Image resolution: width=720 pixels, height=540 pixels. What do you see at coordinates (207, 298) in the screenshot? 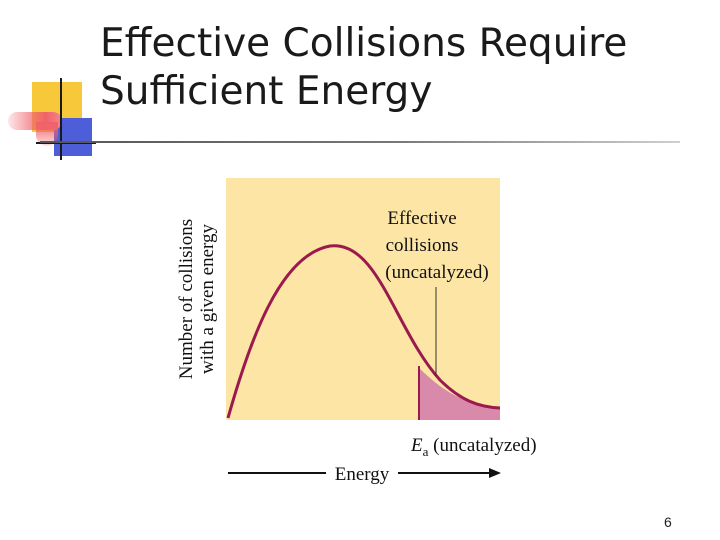
I see `y-axis-label-line-2: with a given energy` at bounding box center [207, 298].